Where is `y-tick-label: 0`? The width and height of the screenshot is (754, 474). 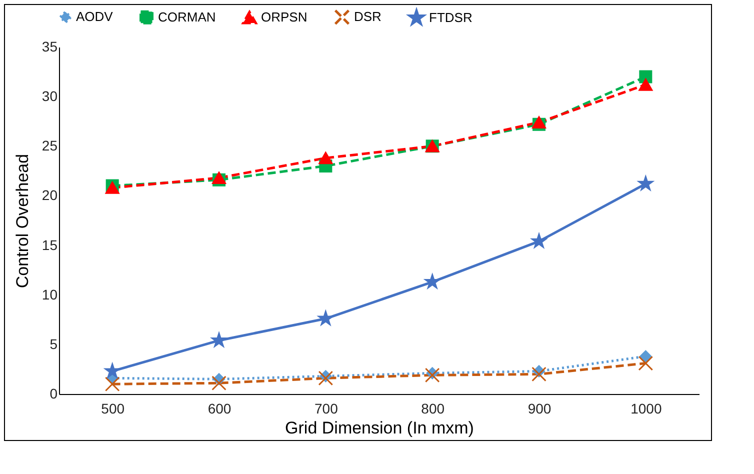 y-tick-label: 0 is located at coordinates (54, 394).